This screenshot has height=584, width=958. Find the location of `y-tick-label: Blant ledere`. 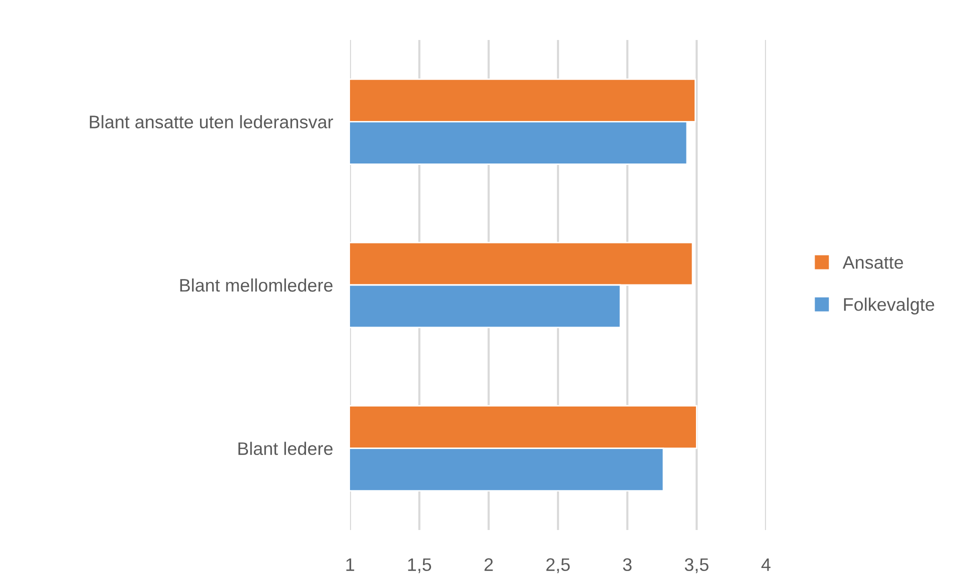

y-tick-label: Blant ledere is located at coordinates (285, 449).